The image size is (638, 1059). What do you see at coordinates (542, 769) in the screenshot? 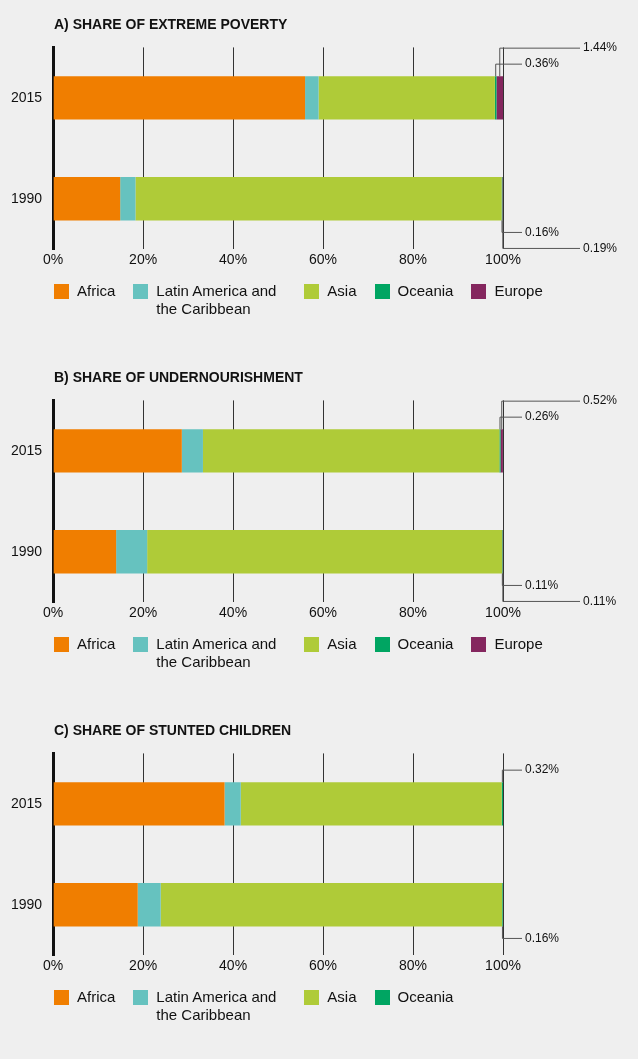
I see `data-label: 0.32%` at bounding box center [542, 769].